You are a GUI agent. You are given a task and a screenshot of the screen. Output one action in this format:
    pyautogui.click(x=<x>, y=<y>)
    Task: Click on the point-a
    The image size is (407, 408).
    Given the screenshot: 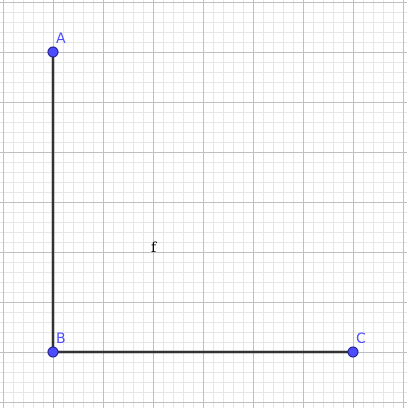 What is the action you would take?
    pyautogui.click(x=53, y=52)
    